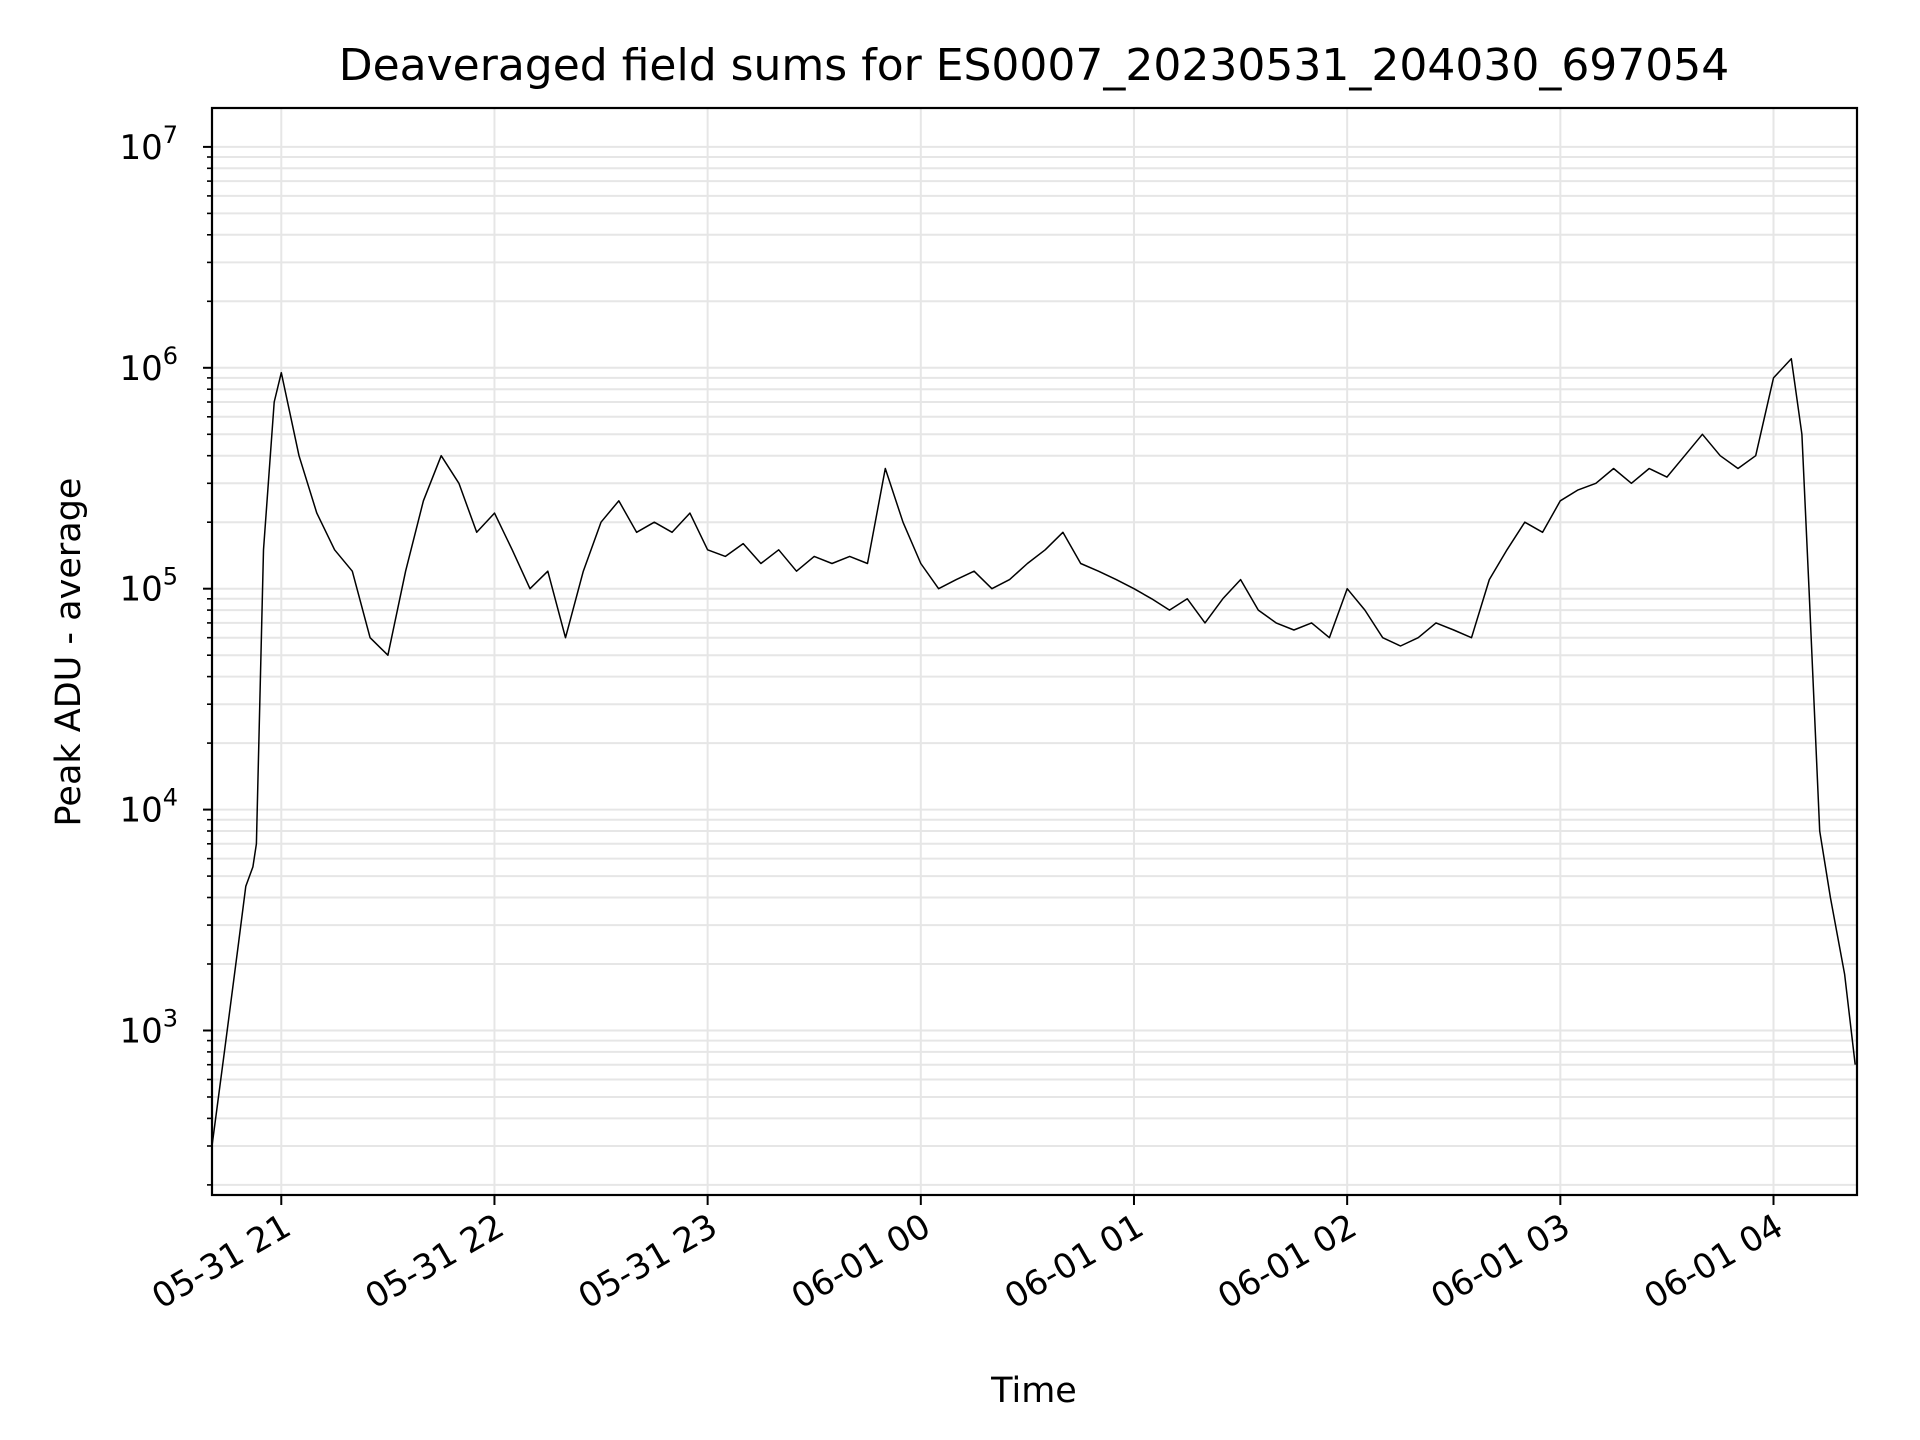 The image size is (1920, 1440). Describe the element at coordinates (1033, 1391) in the screenshot. I see `x-axis-label: Time` at that location.